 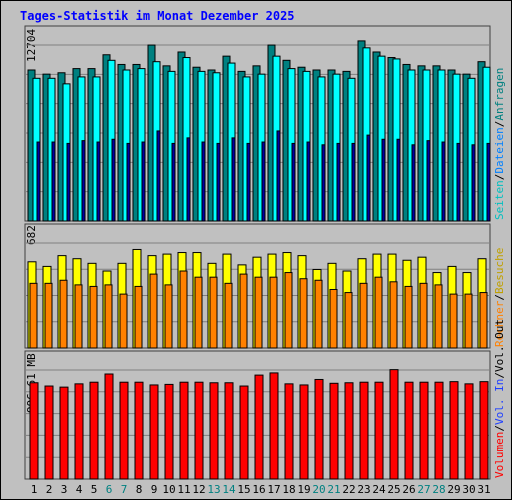 I want to click on x-tick-label: 11, so click(x=183, y=489).